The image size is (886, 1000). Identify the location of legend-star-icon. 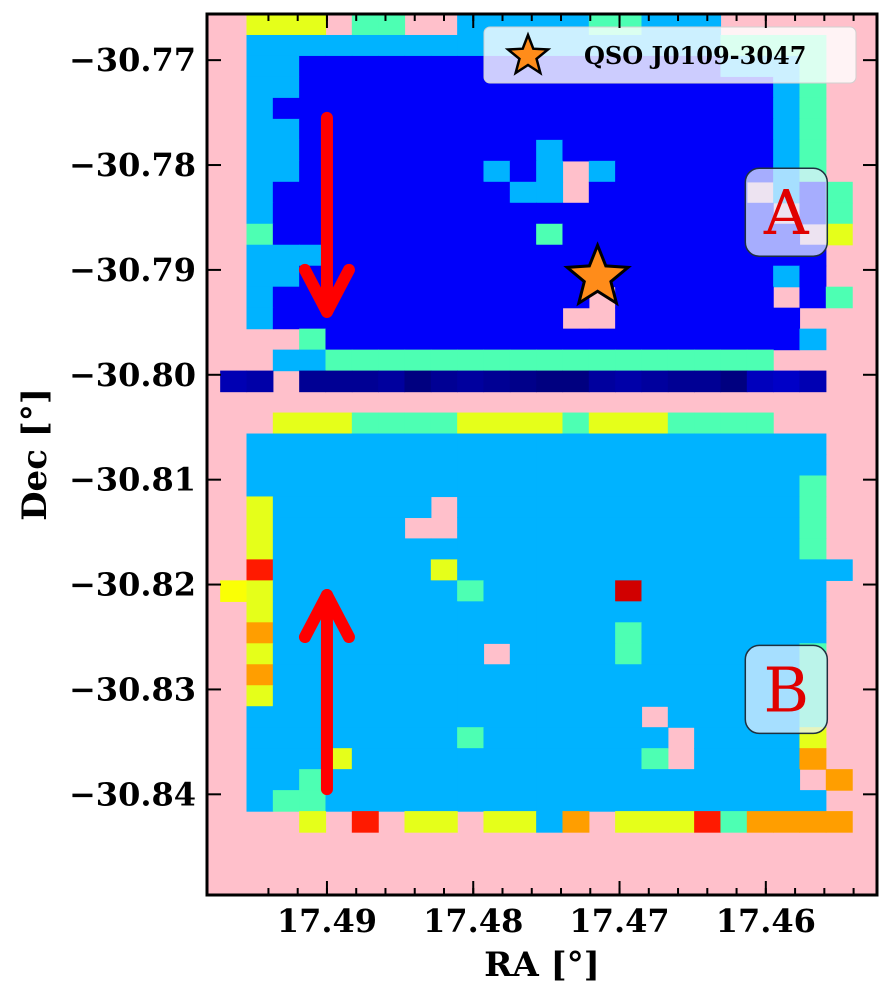
(528, 53).